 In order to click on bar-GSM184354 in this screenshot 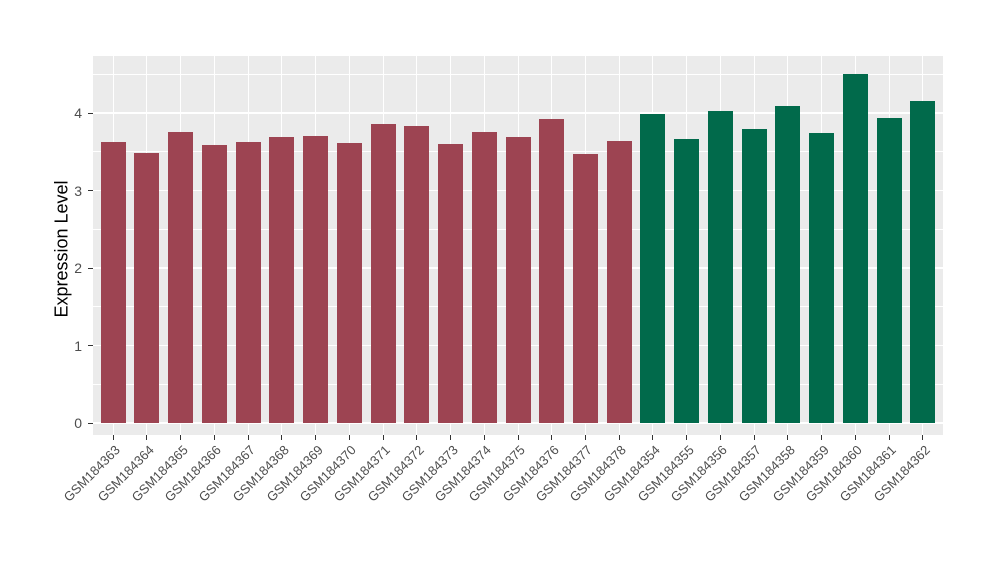, I will do `click(653, 268)`.